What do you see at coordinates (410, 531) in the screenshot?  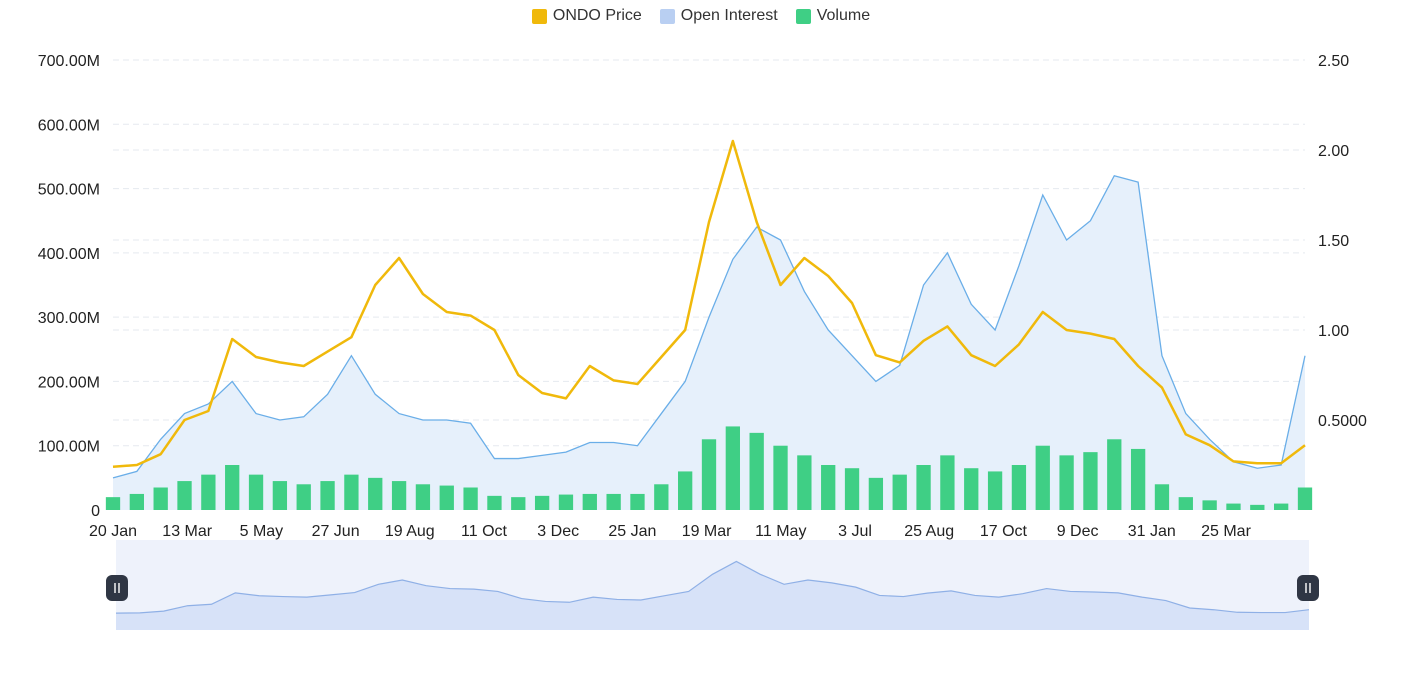 I see `x-tick-label: 19 Aug` at bounding box center [410, 531].